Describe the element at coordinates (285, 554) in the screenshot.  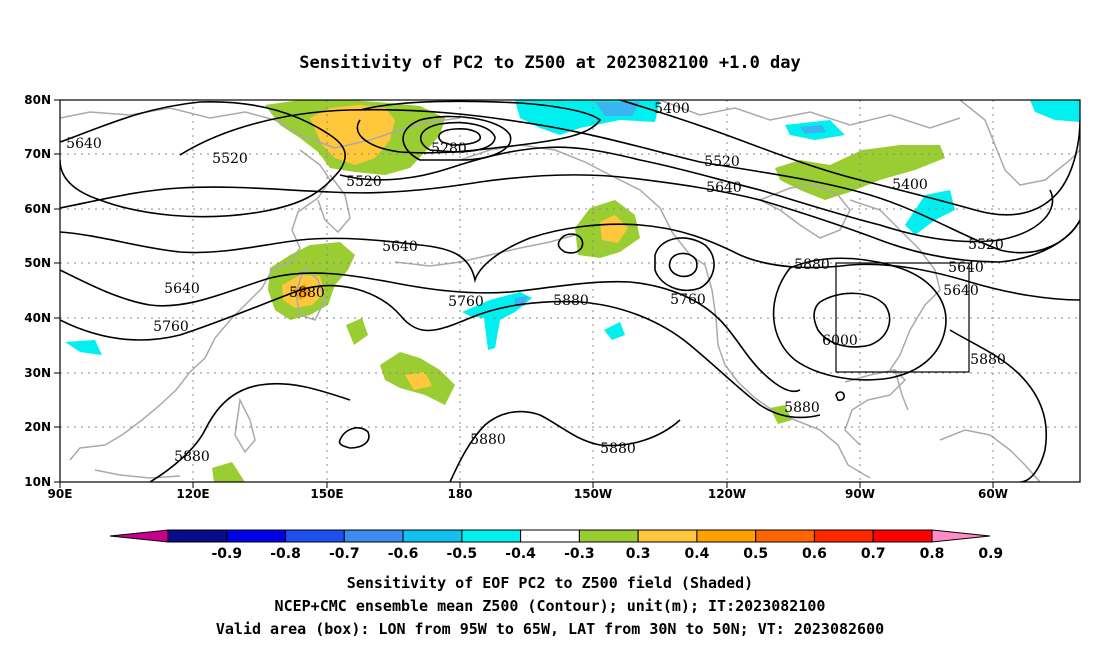
I see `colorbar-label: -0.8` at that location.